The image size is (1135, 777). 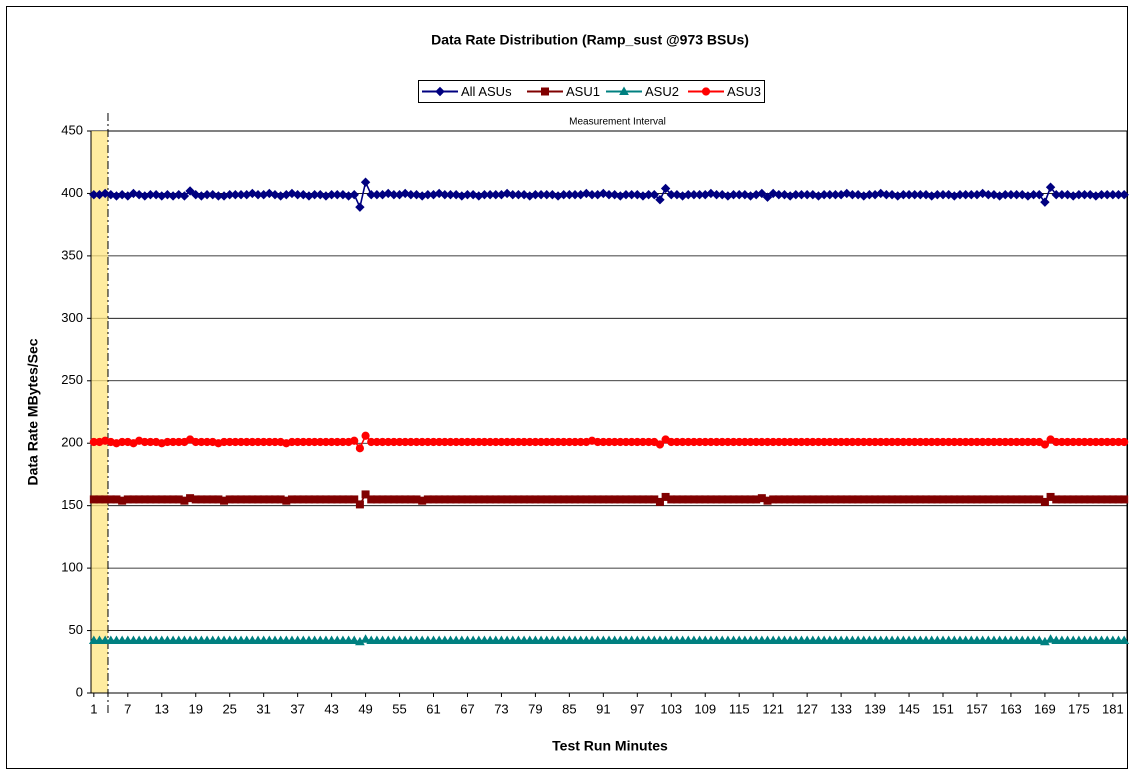 What do you see at coordinates (263, 708) in the screenshot?
I see `x-tick-label: 31` at bounding box center [263, 708].